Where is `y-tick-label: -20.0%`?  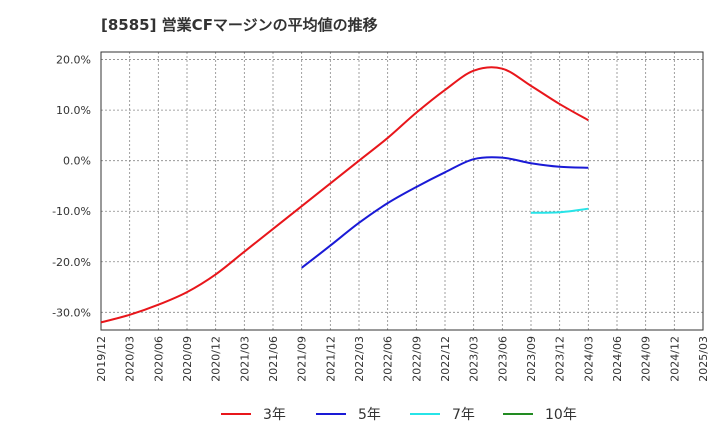 y-tick-label: -20.0% is located at coordinates (71, 262).